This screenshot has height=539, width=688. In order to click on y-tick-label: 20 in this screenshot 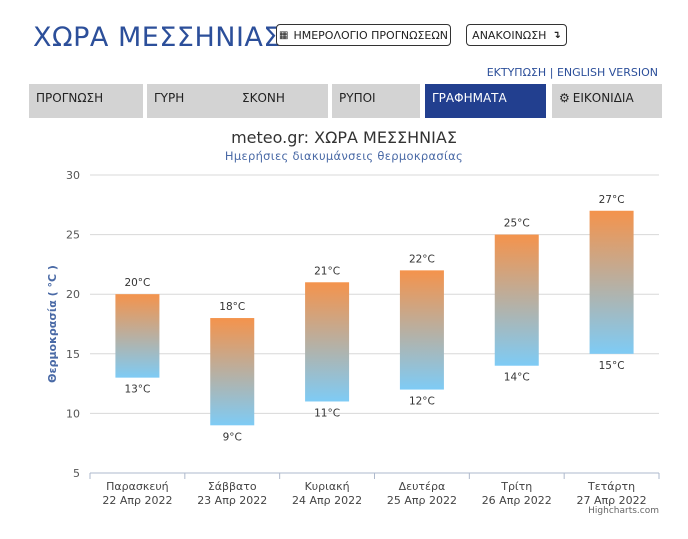, I will do `click(73, 294)`.